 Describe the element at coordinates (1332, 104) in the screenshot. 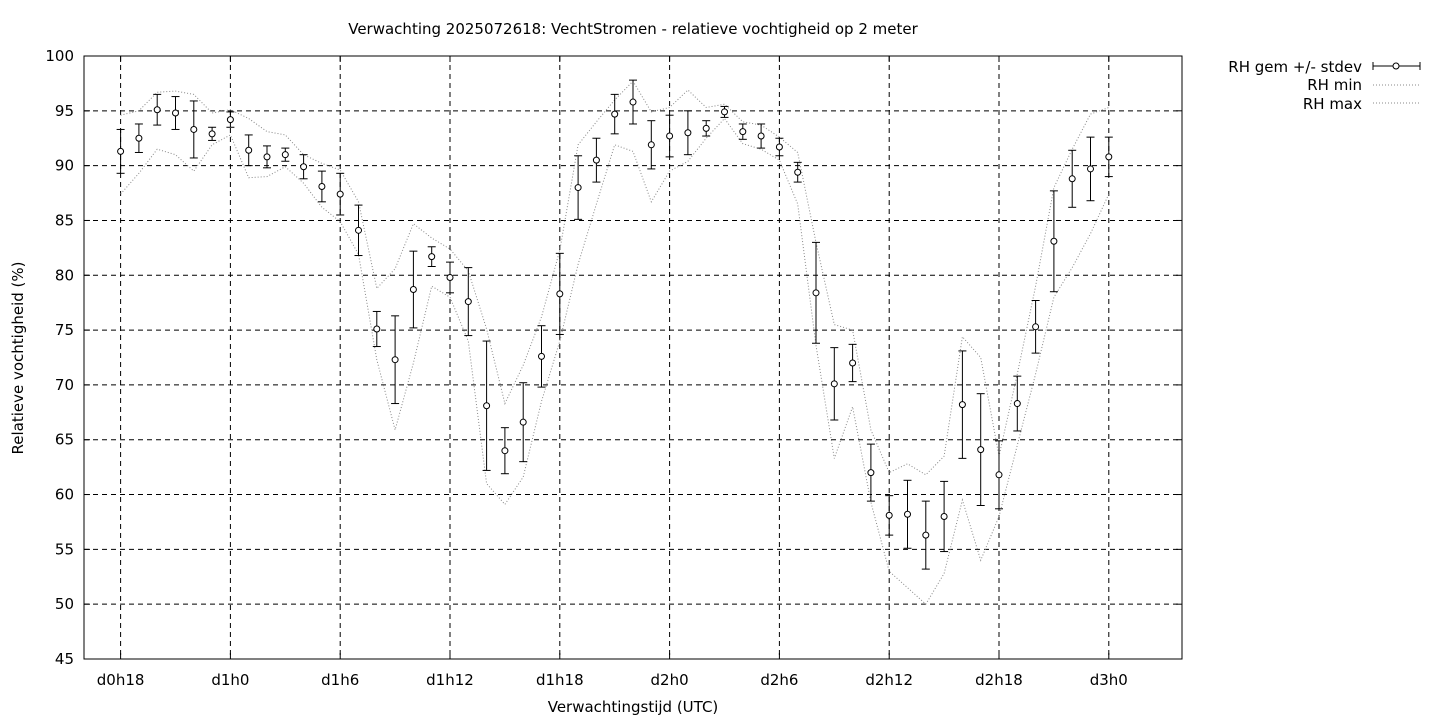

I see `legend-label-max: RH max` at that location.